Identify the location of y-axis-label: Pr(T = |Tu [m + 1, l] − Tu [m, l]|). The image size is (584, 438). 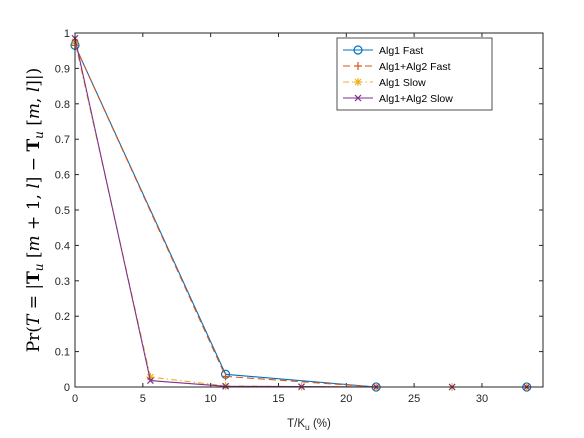
(35, 210).